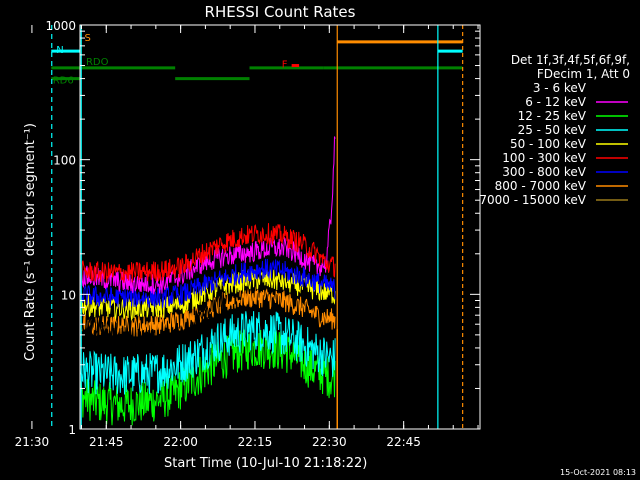  Describe the element at coordinates (265, 463) in the screenshot. I see `x-axis-label: Start Time (10-Jul-10 21:18:22)` at that location.